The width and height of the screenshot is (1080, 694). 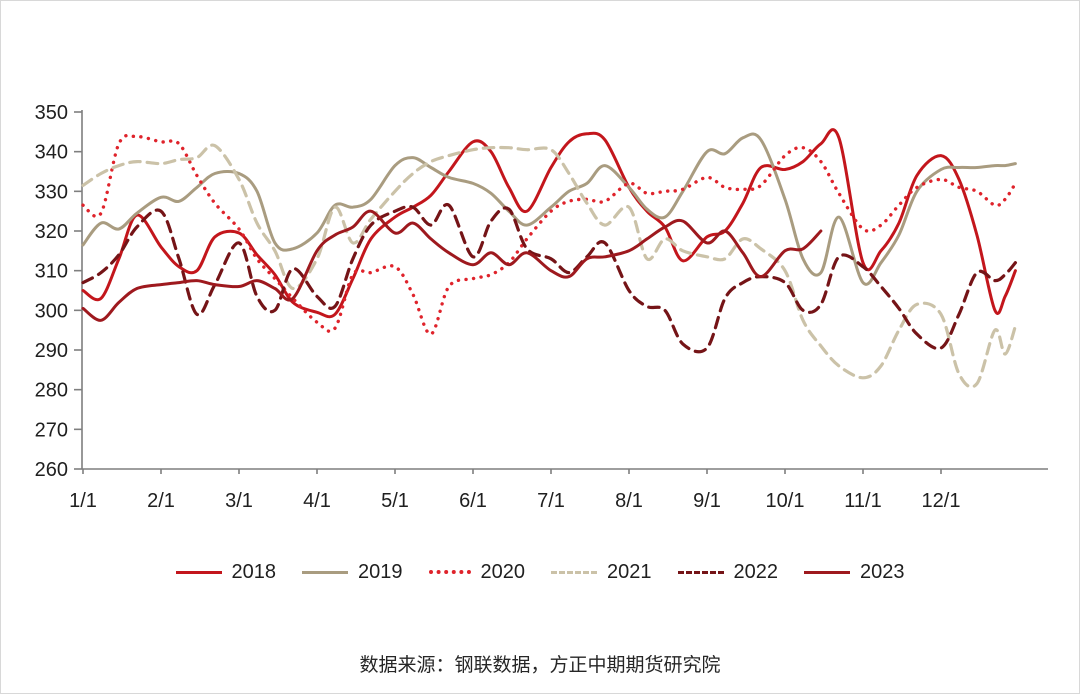 I want to click on legend-line-sample-2023, so click(x=827, y=572).